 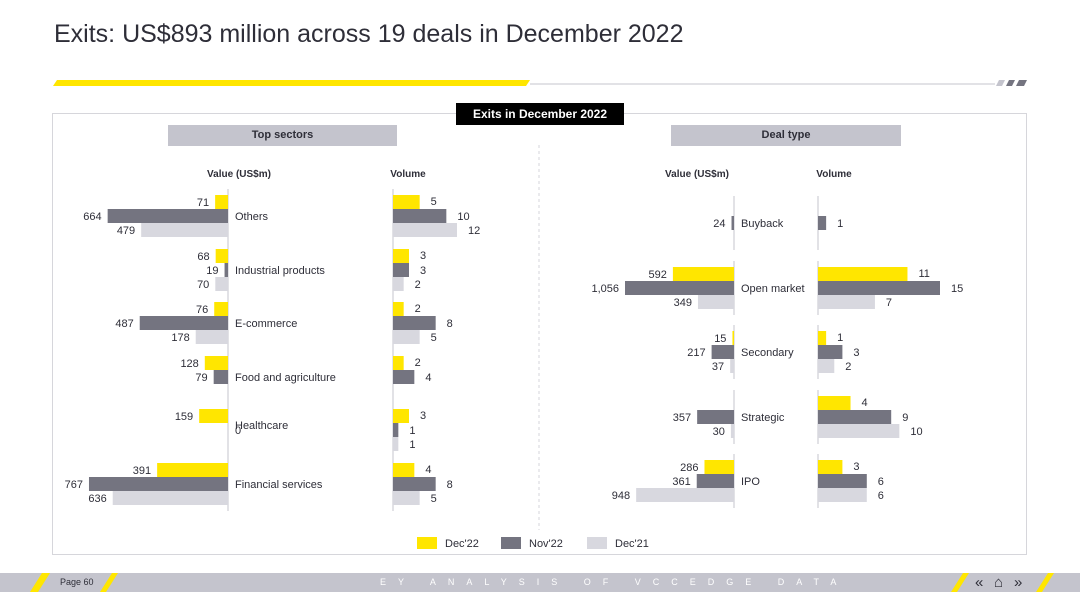 I want to click on value-data-label: 0, so click(x=238, y=431).